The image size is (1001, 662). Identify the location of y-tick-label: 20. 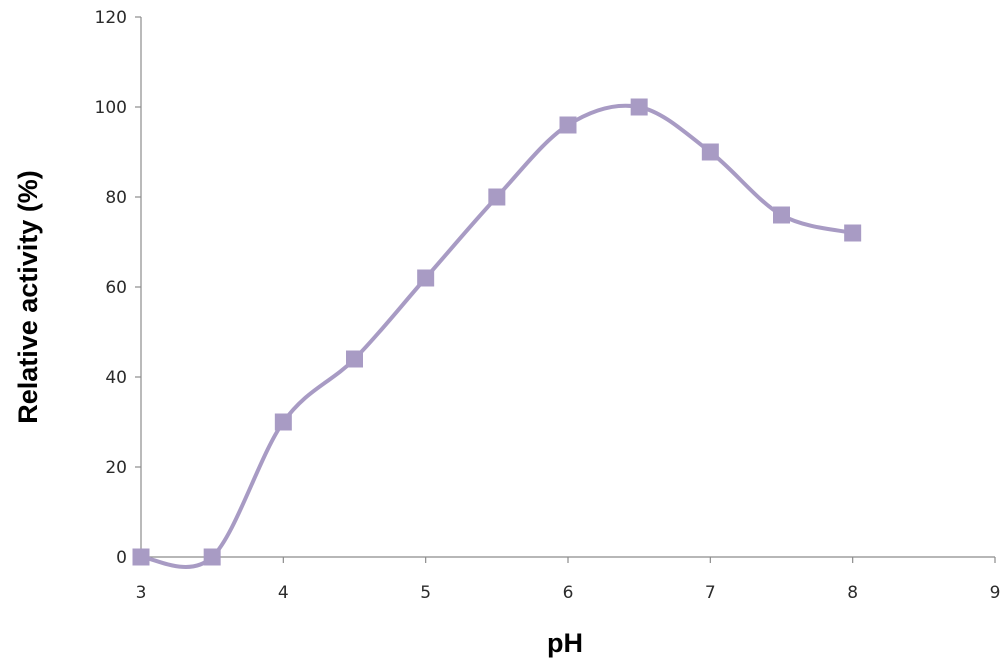
(116, 468).